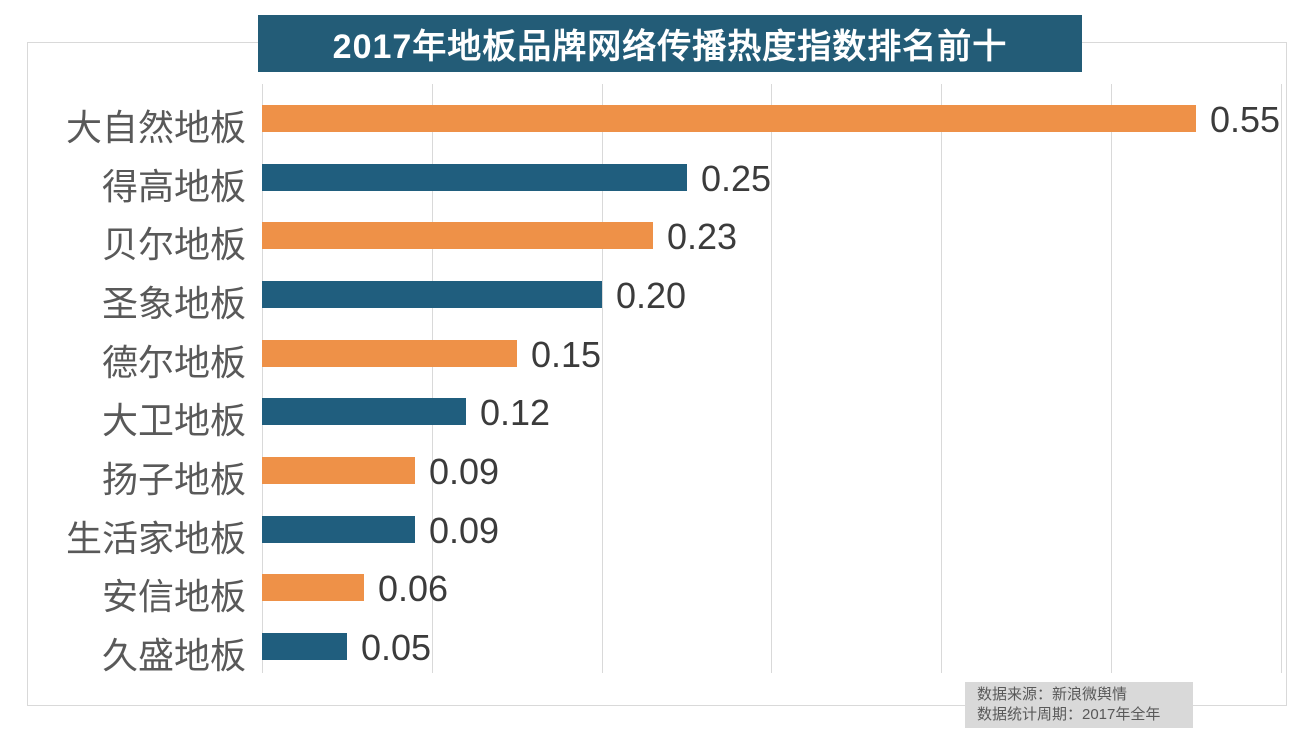 This screenshot has width=1314, height=739. I want to click on category-label: 大自然地板, so click(155, 127).